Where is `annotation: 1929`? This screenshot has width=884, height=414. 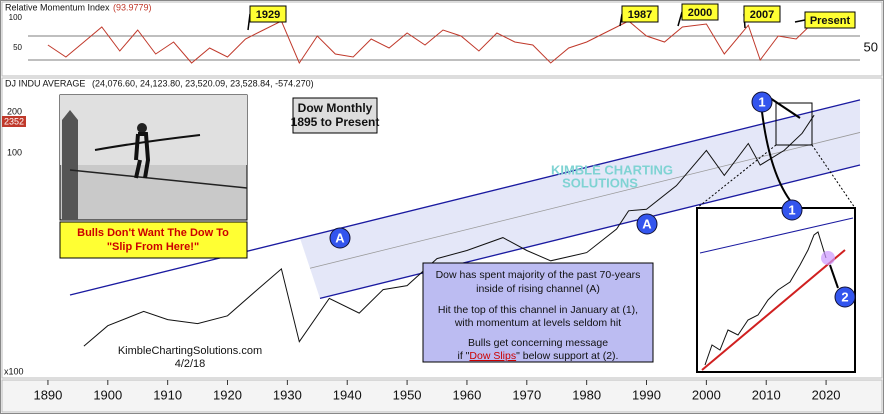 annotation: 1929 is located at coordinates (268, 15).